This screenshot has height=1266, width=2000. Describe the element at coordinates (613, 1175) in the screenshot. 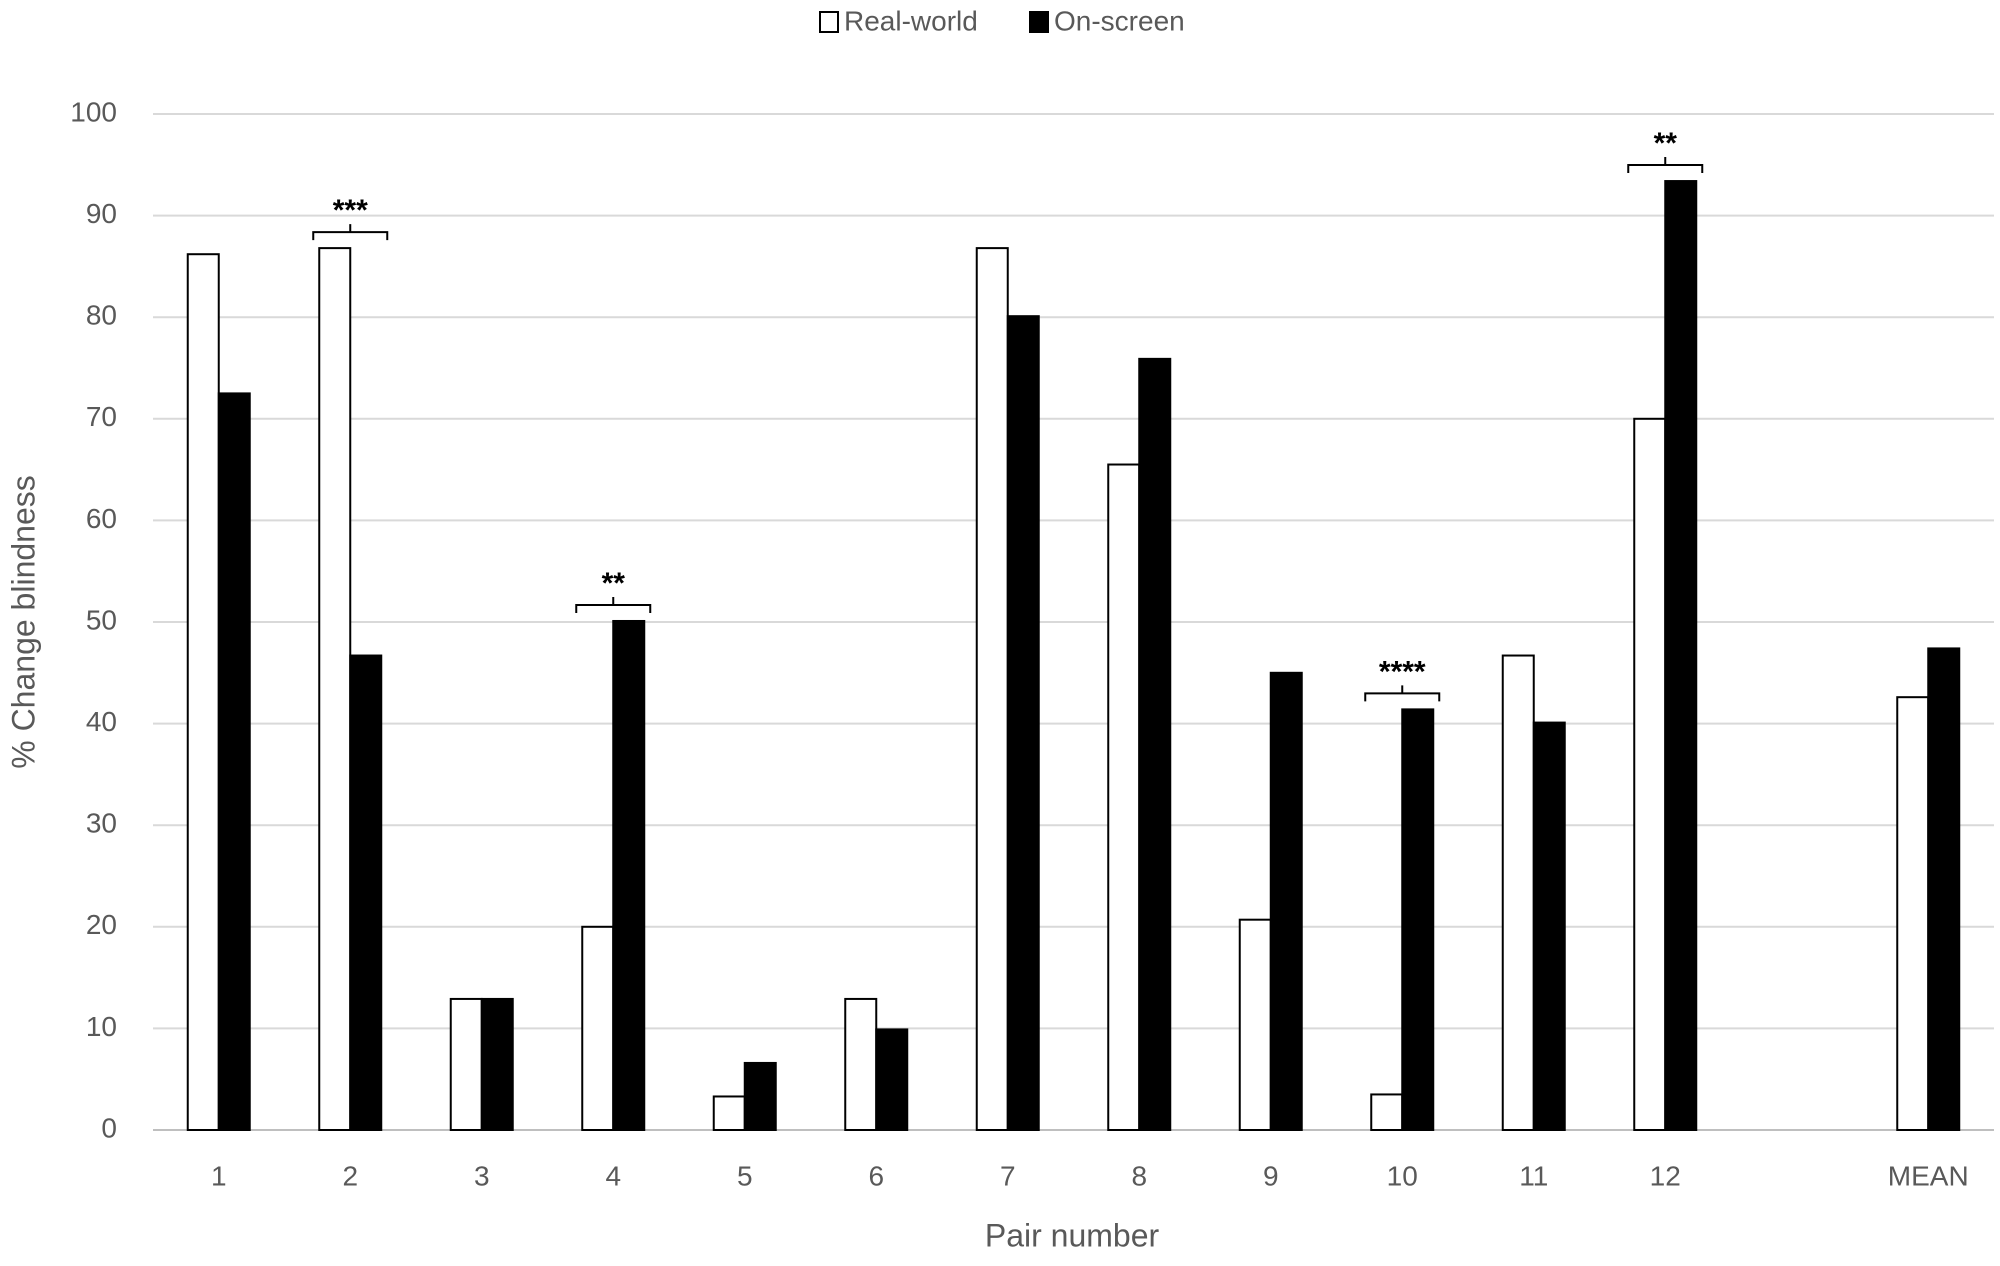

I see `x-tick-label: 4` at that location.